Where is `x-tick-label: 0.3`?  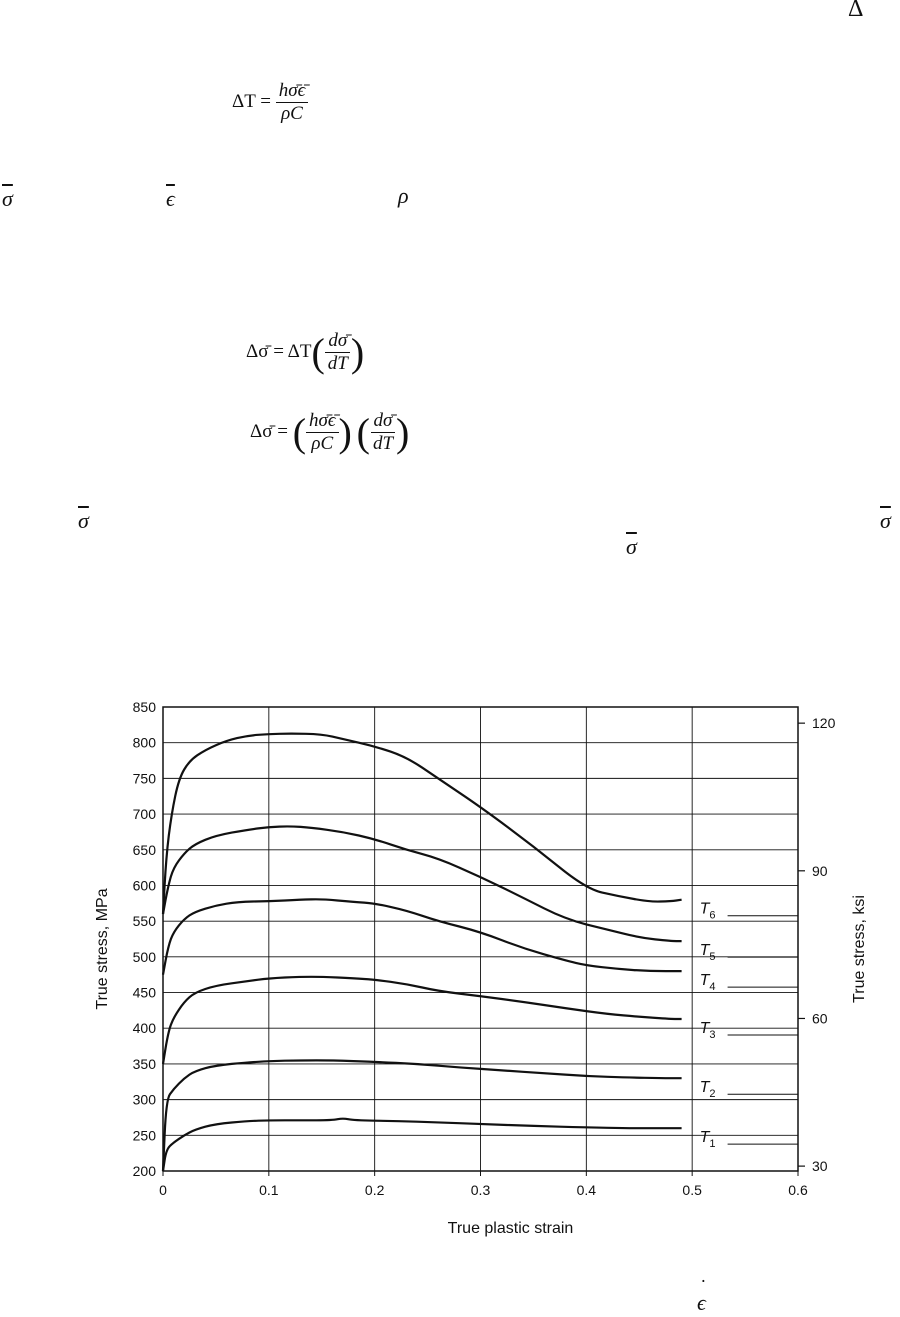 x-tick-label: 0.3 is located at coordinates (481, 1190).